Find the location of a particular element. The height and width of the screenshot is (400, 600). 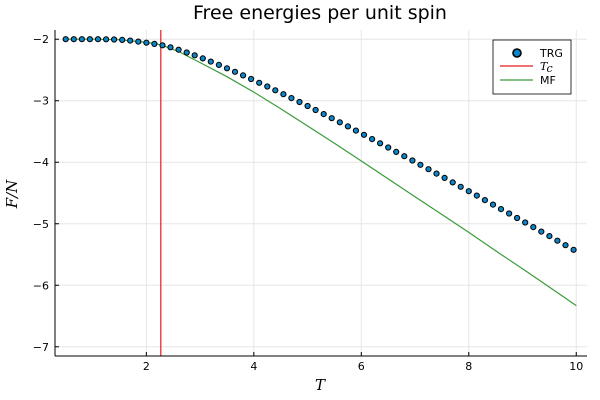

legend-tc-label: Tc is located at coordinates (546, 67).